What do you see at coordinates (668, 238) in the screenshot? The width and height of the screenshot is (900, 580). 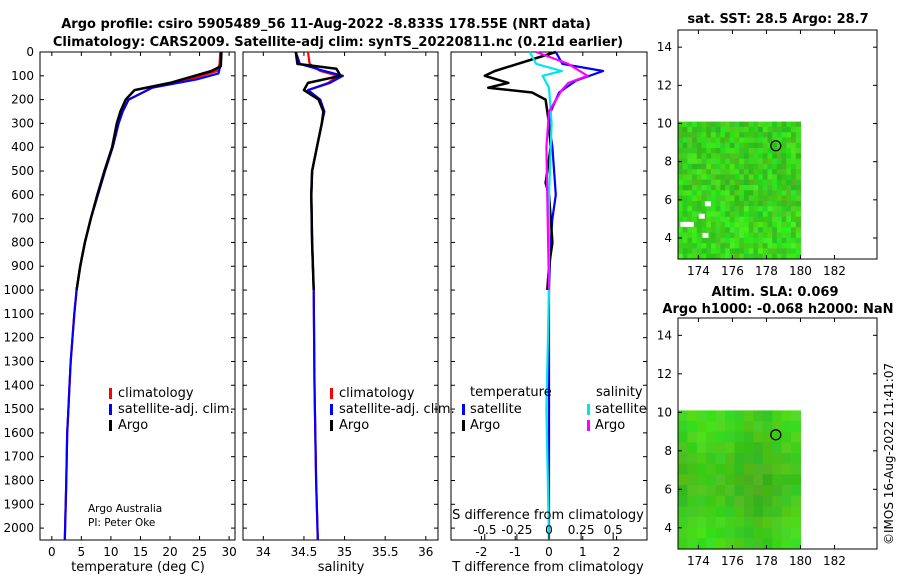 I see `y-tick-label: 4` at bounding box center [668, 238].